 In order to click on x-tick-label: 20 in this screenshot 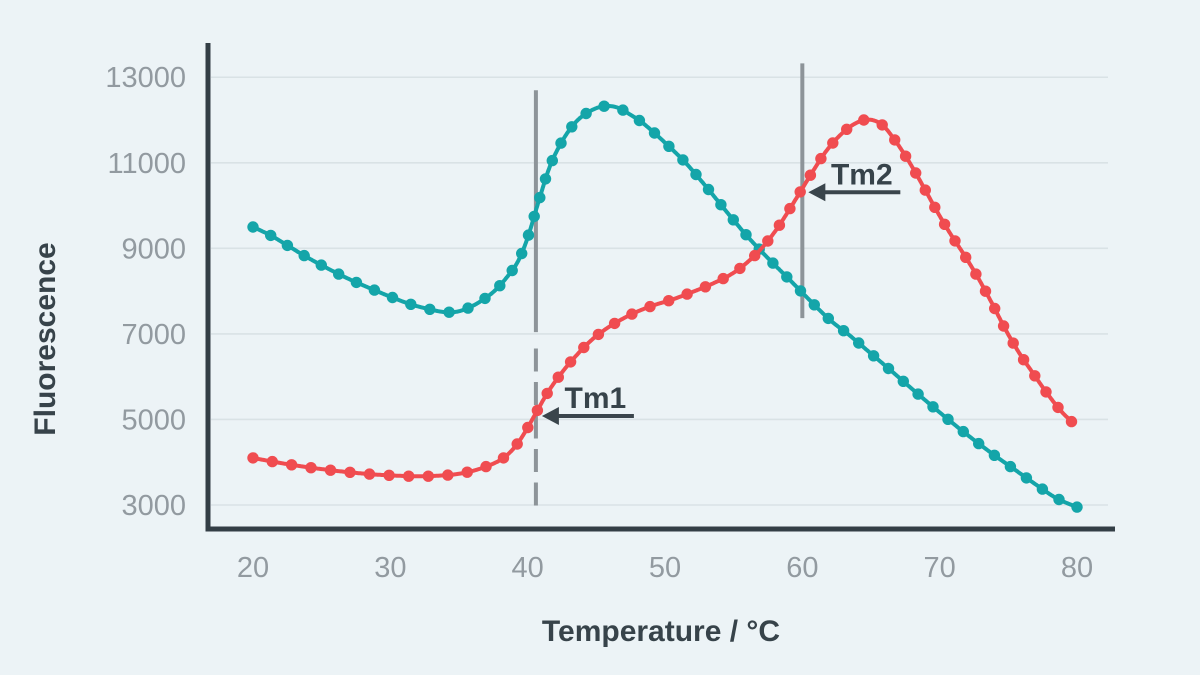, I will do `click(253, 568)`.